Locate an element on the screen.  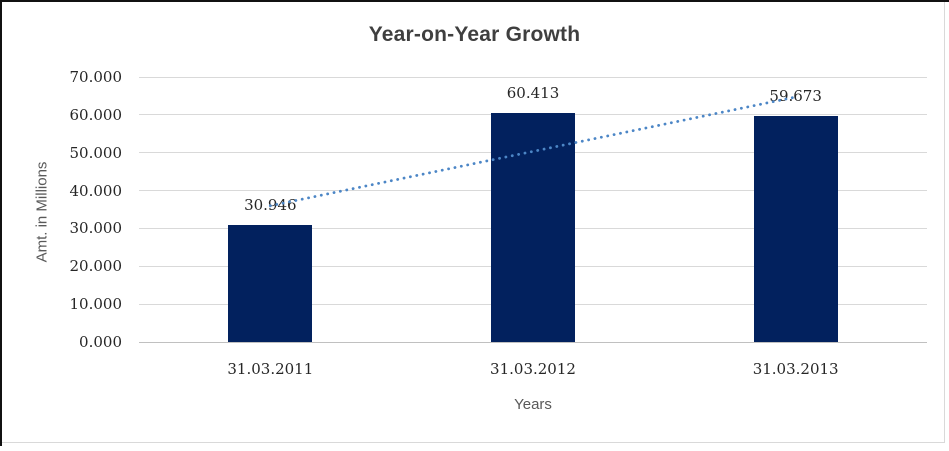
y-tick-label: 70.000 is located at coordinates (96, 77).